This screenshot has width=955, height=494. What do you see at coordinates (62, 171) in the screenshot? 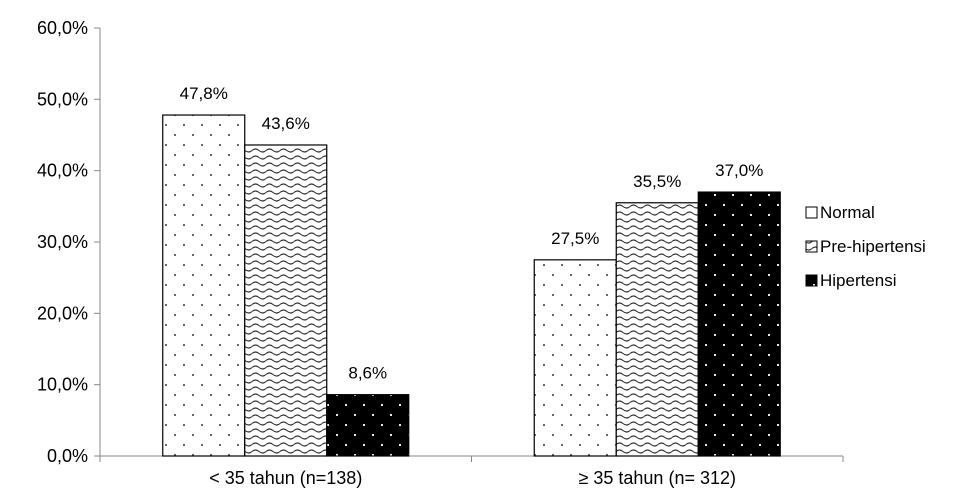
I see `y-tick-label: 40,0%` at bounding box center [62, 171].